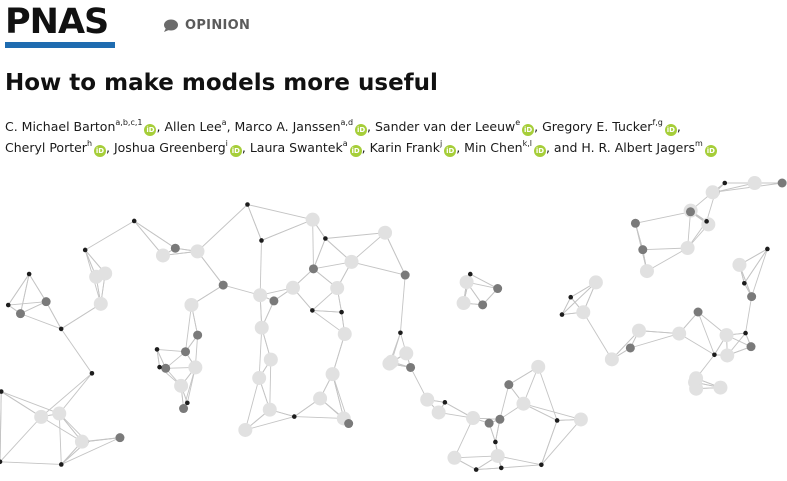  Describe the element at coordinates (441, 143) in the screenshot. I see `author-affiliation: j` at that location.